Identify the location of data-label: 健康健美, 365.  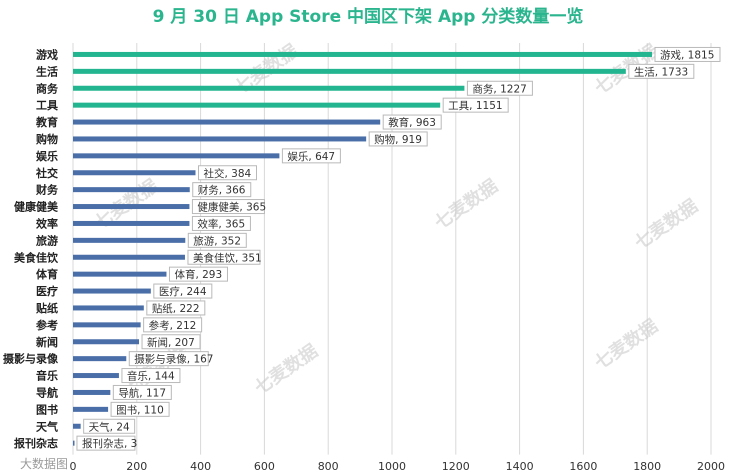
(231, 207).